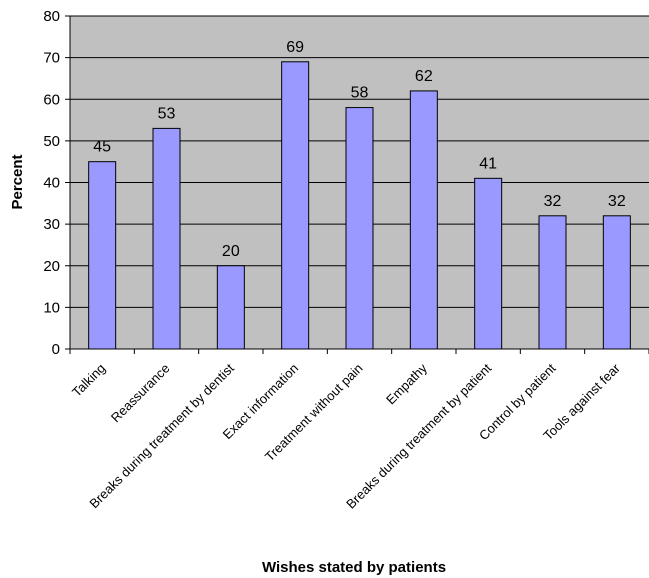 Image resolution: width=649 pixels, height=578 pixels. I want to click on x-axis-title: Wishes stated by patients, so click(354, 567).